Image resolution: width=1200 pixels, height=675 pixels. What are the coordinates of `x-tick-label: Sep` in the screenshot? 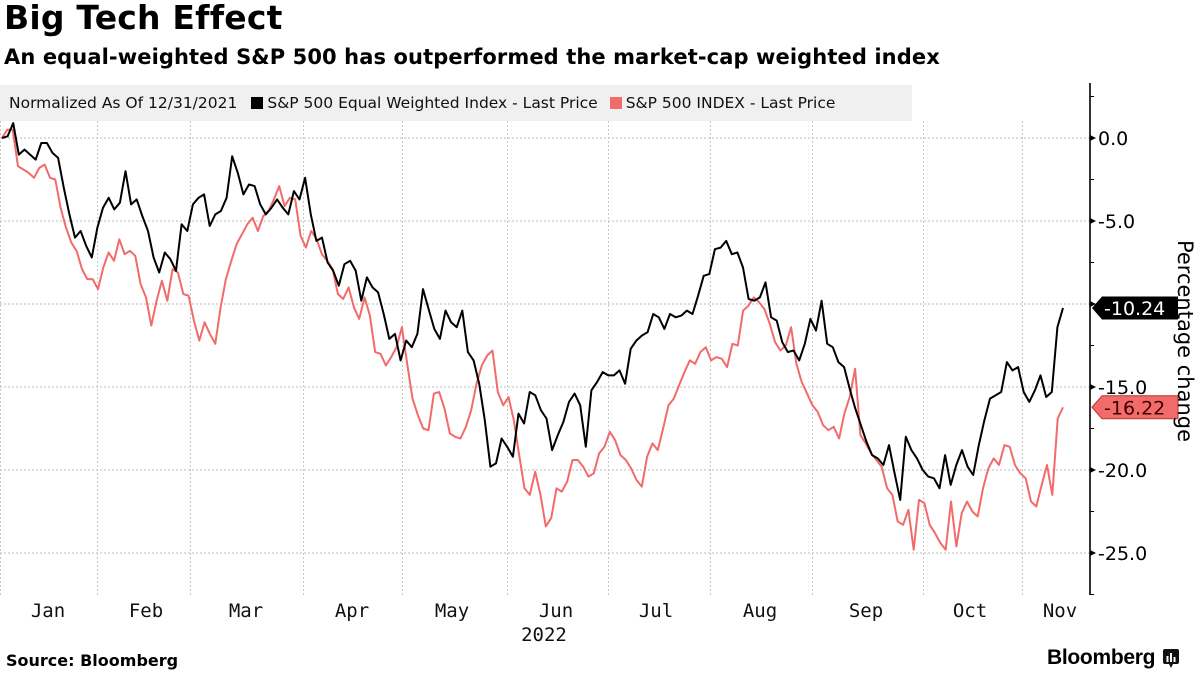 It's located at (866, 611).